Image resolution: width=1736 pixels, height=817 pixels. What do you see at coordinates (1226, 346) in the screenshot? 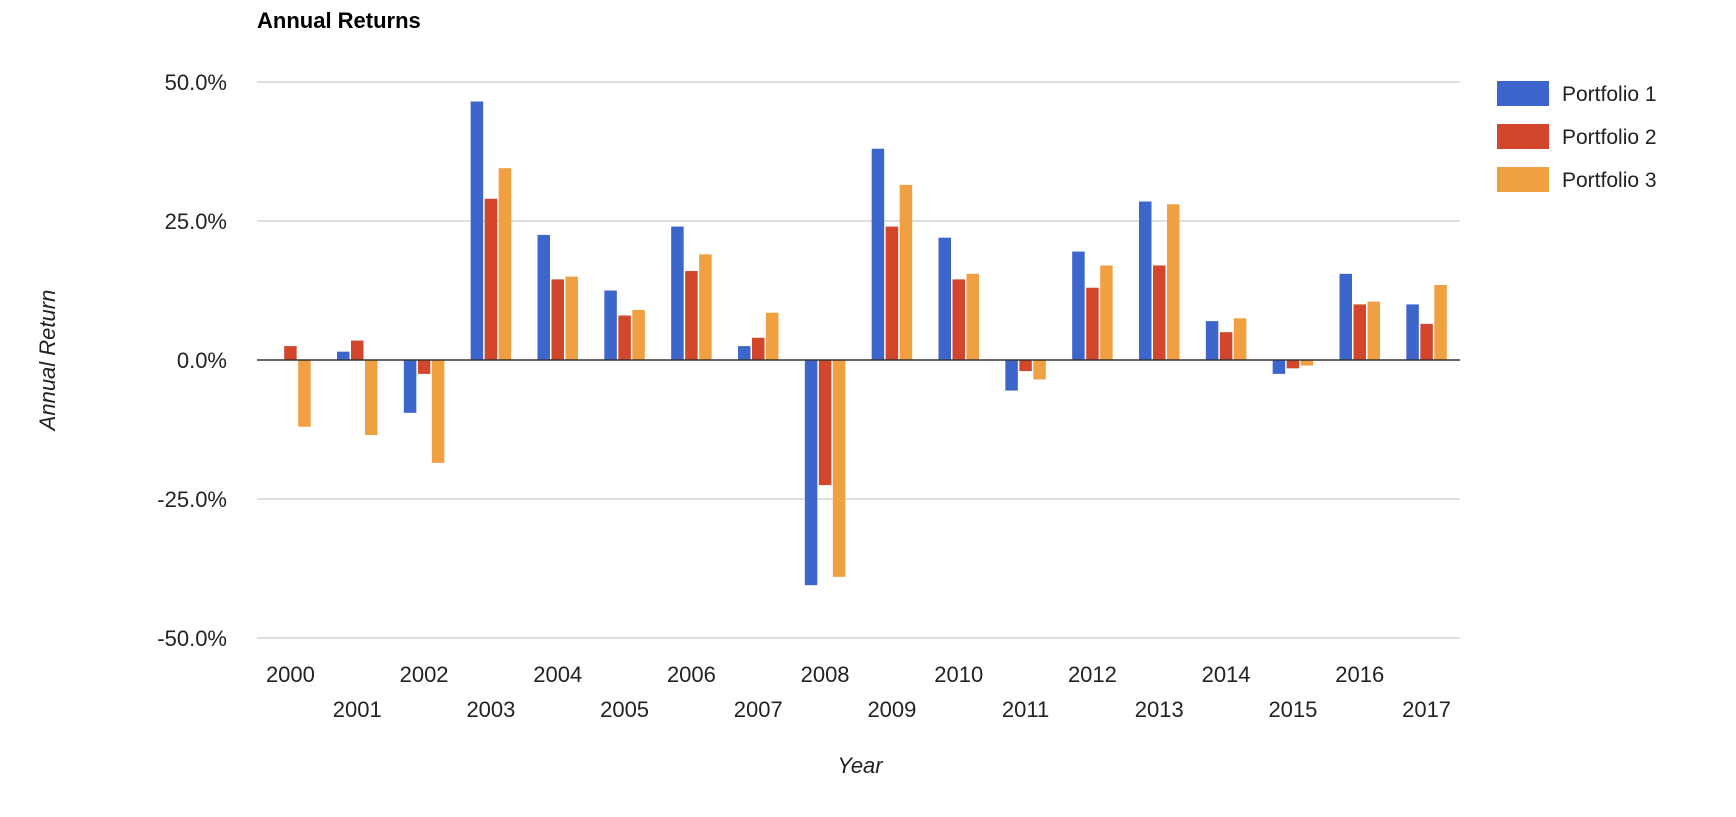
I see `bar-portfolio-2-2014` at bounding box center [1226, 346].